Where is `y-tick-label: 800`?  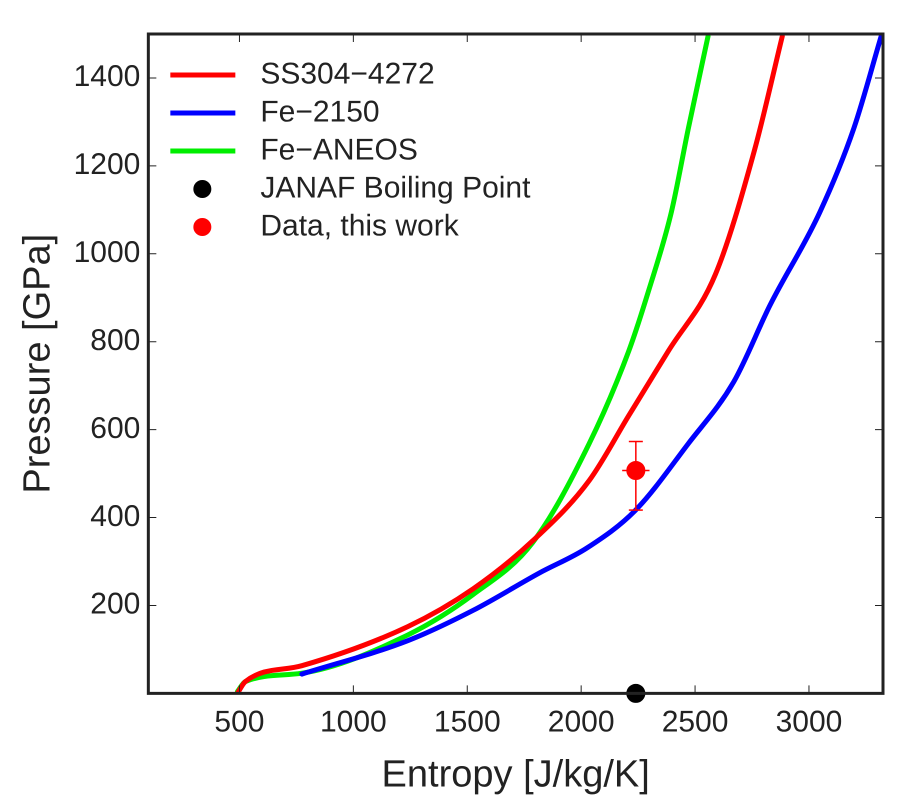
y-tick-label: 800 is located at coordinates (115, 340).